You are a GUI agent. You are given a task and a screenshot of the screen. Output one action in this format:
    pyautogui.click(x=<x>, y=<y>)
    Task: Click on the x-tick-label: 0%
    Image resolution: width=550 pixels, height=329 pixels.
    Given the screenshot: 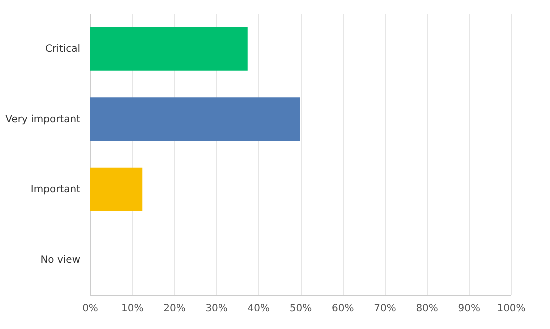 What is the action you would take?
    pyautogui.click(x=90, y=309)
    